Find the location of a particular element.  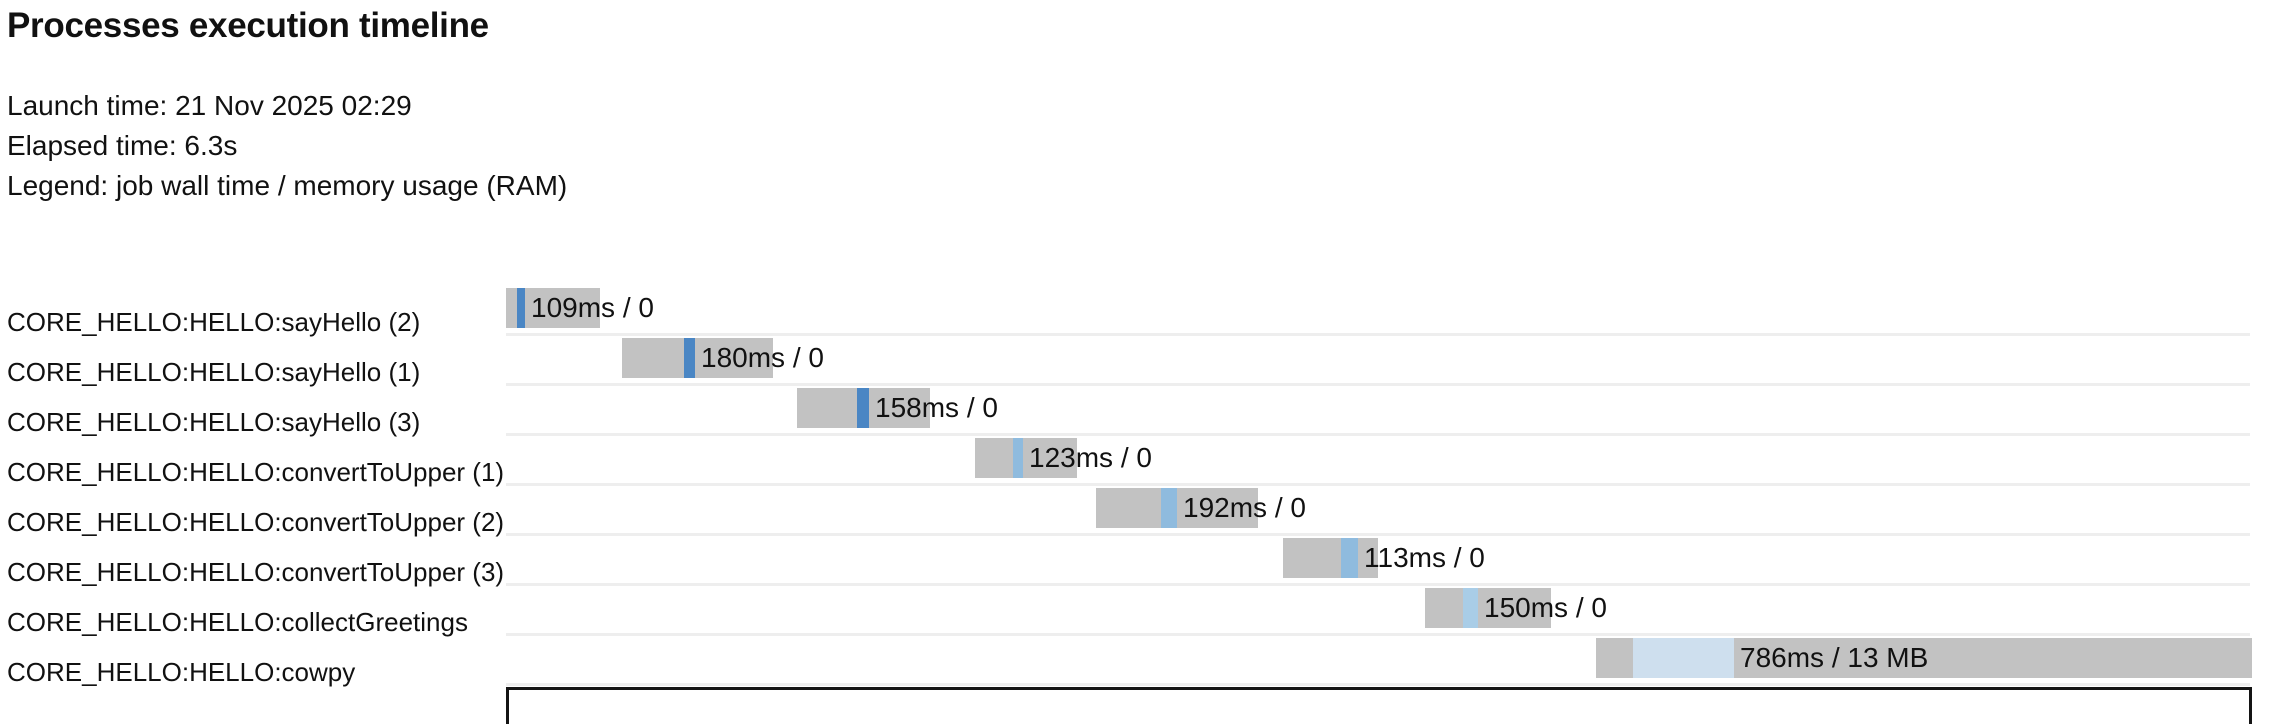

timeline-bar: 150ms / 0 is located at coordinates (1516, 608).